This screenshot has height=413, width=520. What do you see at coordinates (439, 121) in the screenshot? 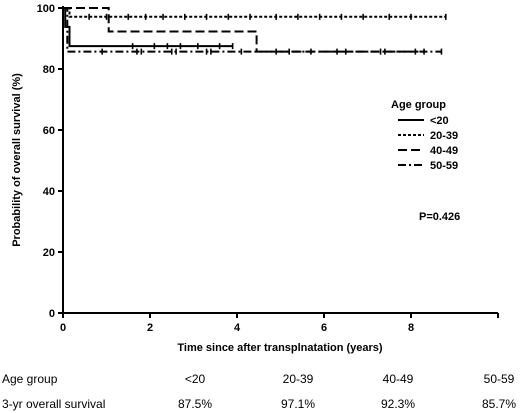
I see `legend-label: <20` at bounding box center [439, 121].